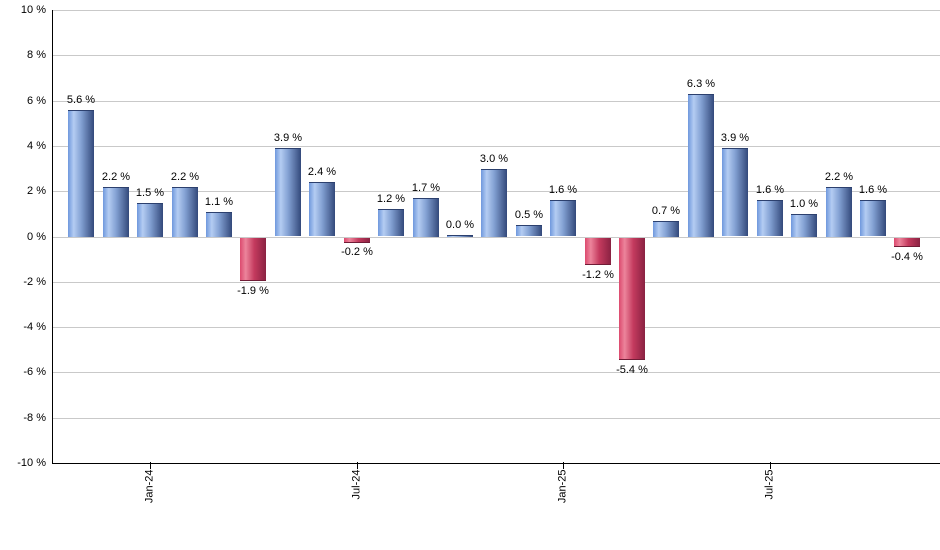  I want to click on bar-value-label: -0.4 %, so click(907, 257).